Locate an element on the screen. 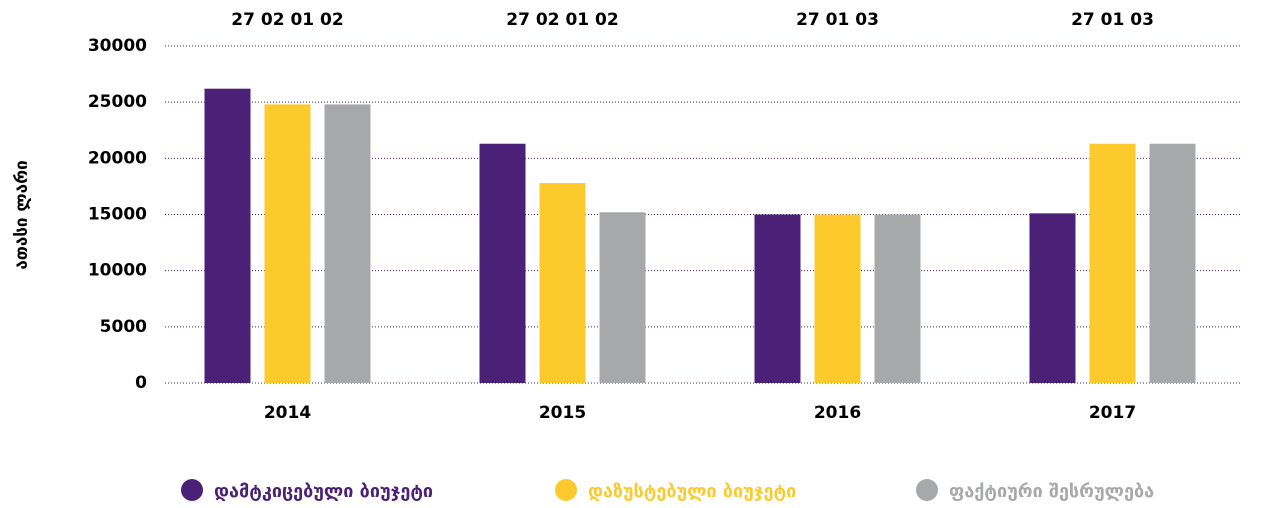 The width and height of the screenshot is (1269, 508). x-tick-label: 2014 is located at coordinates (287, 413).